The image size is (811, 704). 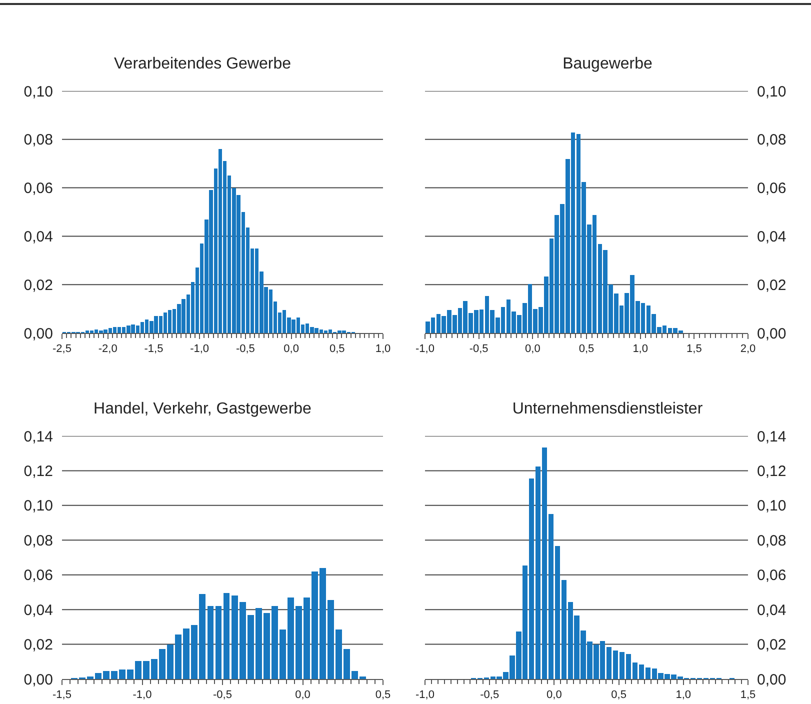 I want to click on chart-title: Unternehmensdienstleister, so click(x=608, y=409).